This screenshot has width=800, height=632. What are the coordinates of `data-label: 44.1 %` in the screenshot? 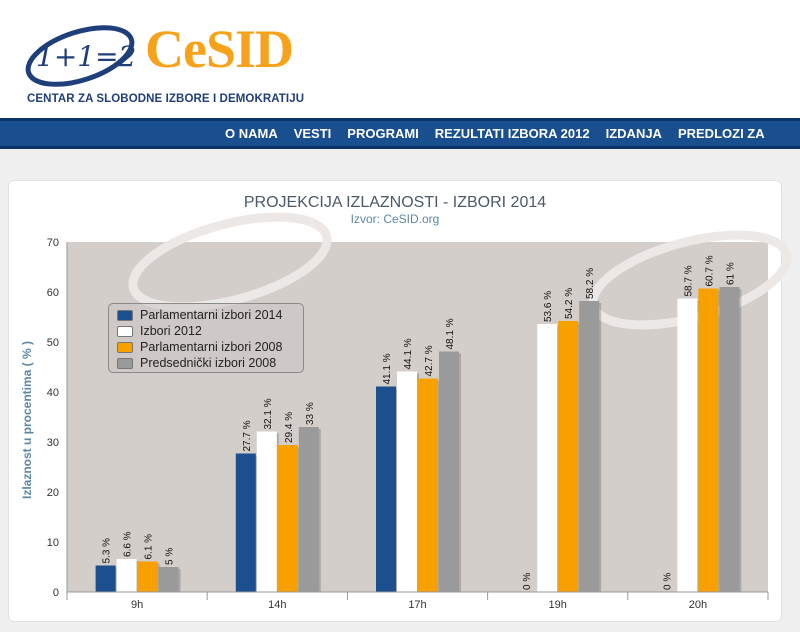 It's located at (408, 353).